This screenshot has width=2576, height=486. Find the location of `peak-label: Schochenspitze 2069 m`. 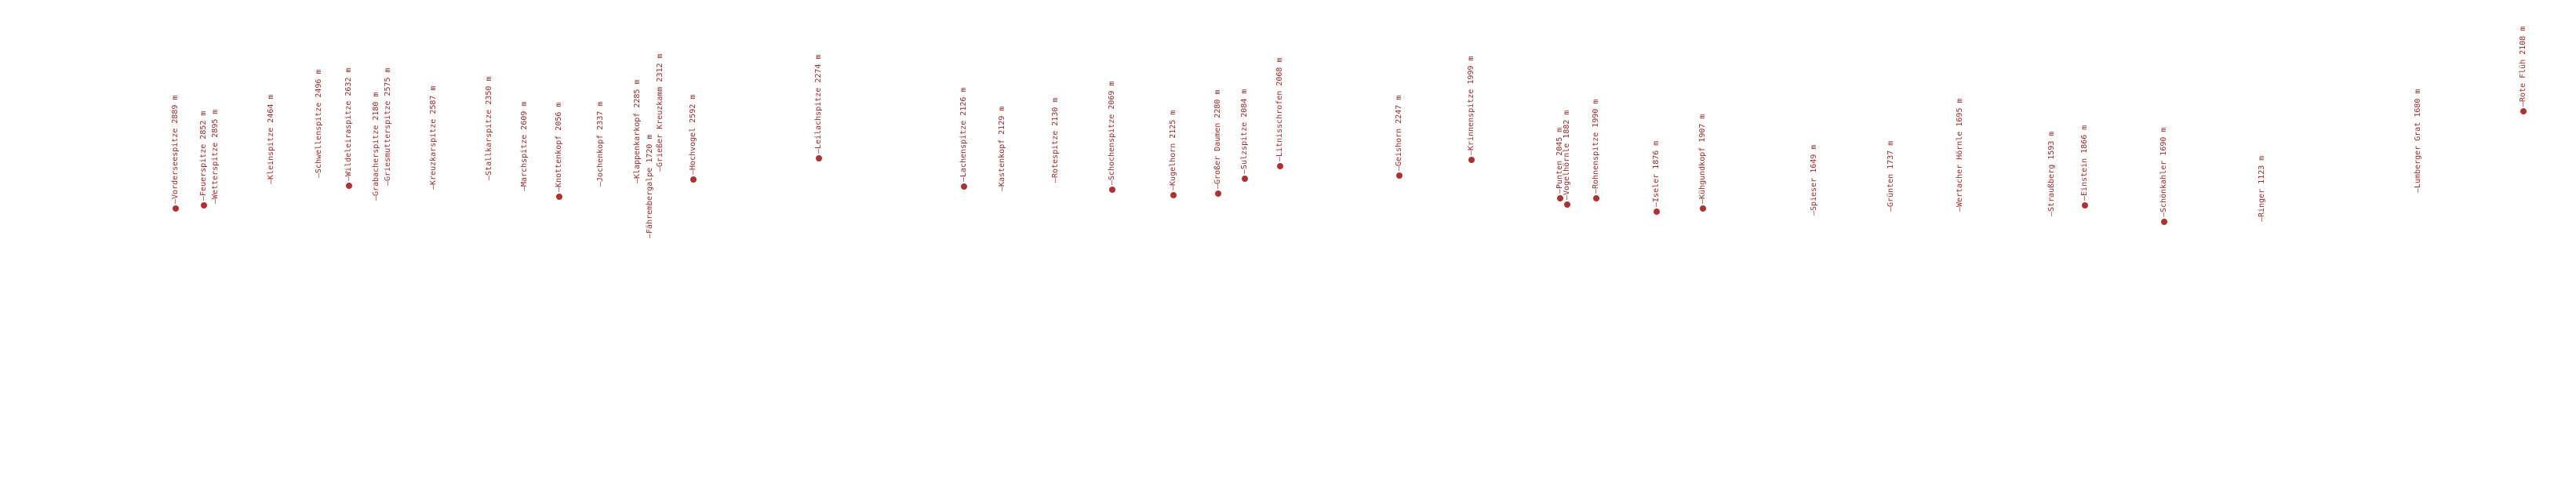

peak-label: Schochenspitze 2069 m is located at coordinates (1112, 133).